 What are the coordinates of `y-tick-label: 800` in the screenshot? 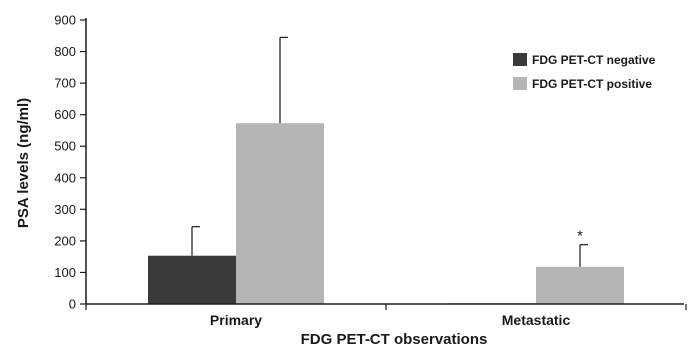 It's located at (65, 51).